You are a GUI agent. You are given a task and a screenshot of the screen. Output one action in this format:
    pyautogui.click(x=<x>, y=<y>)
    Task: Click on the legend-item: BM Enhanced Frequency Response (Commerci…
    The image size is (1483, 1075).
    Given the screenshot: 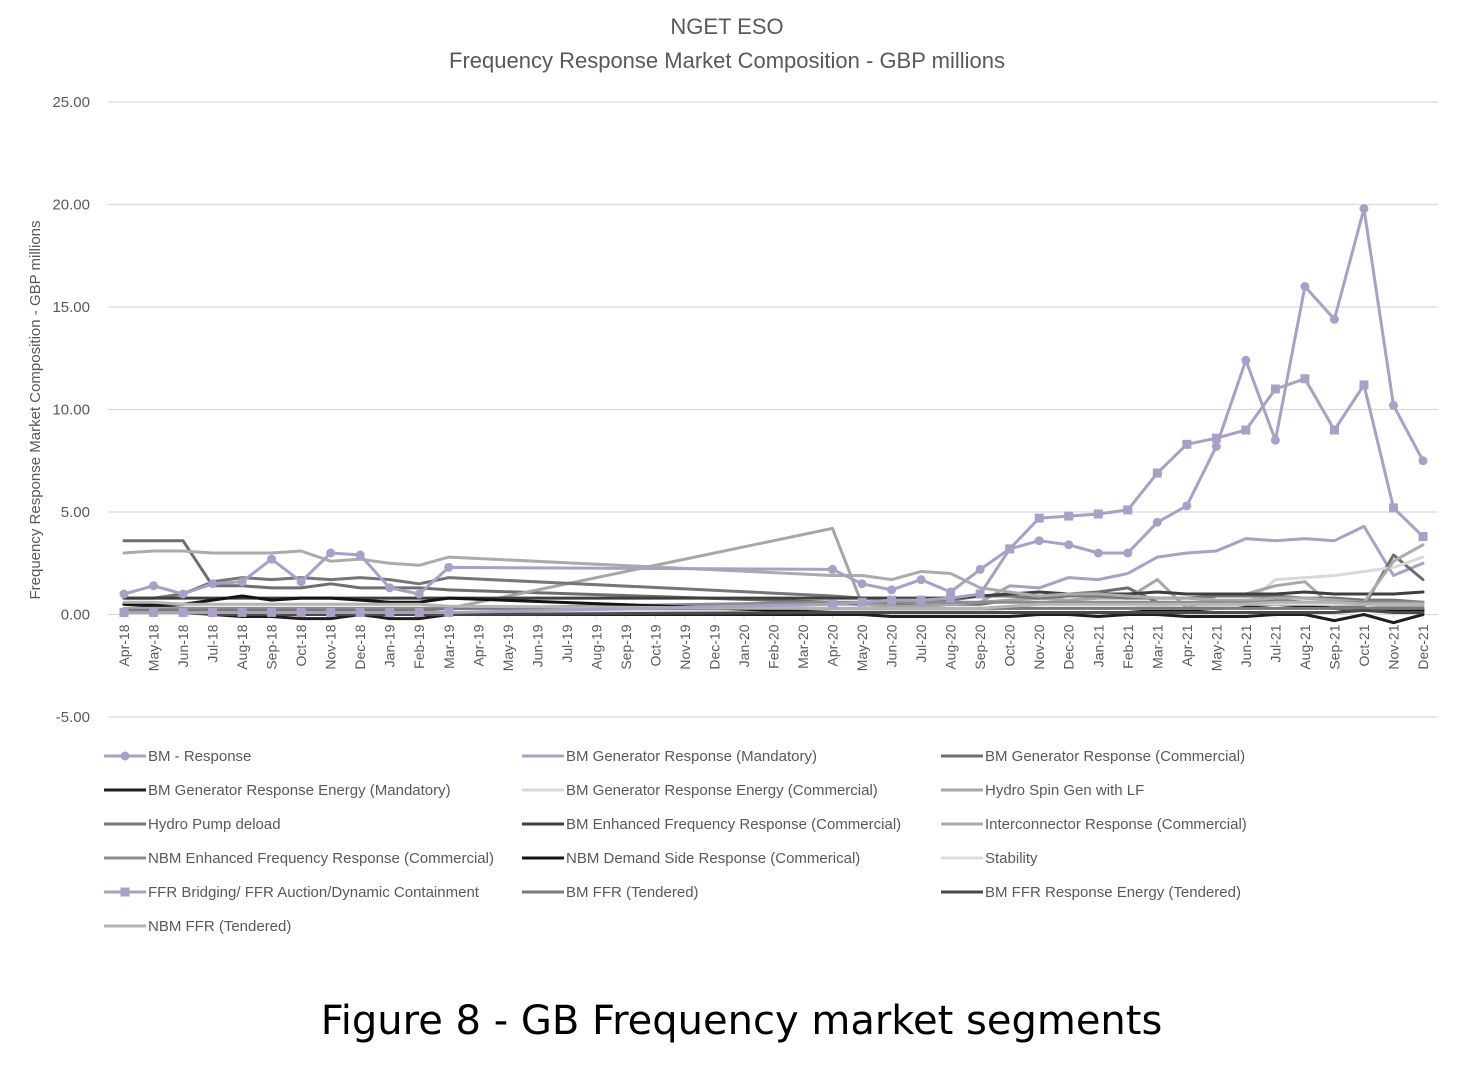 What is the action you would take?
    pyautogui.click(x=711, y=824)
    